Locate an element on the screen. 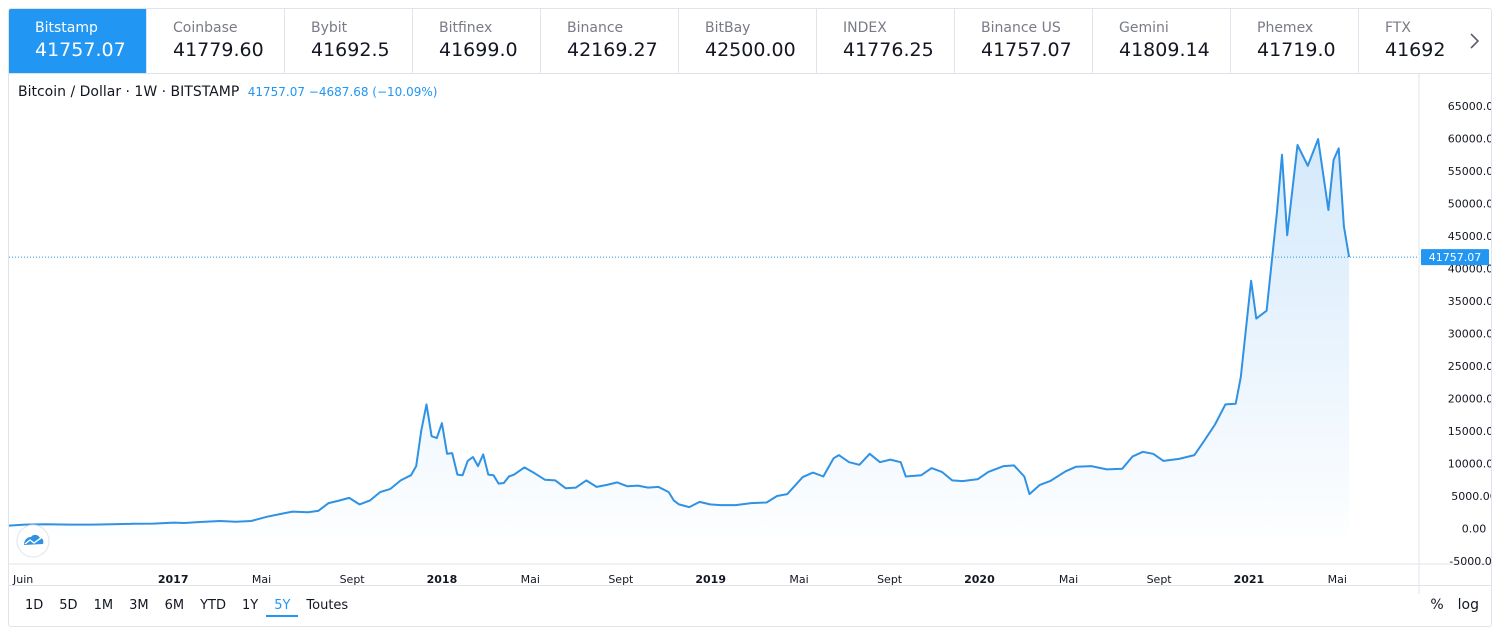 This screenshot has height=636, width=1502. tab-exchange-price: 42500.00 is located at coordinates (750, 50).